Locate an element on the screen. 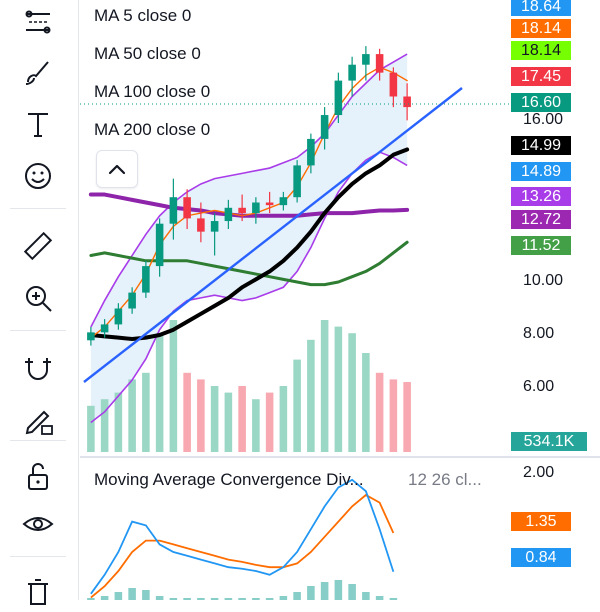  pane-separator is located at coordinates (340, 457).